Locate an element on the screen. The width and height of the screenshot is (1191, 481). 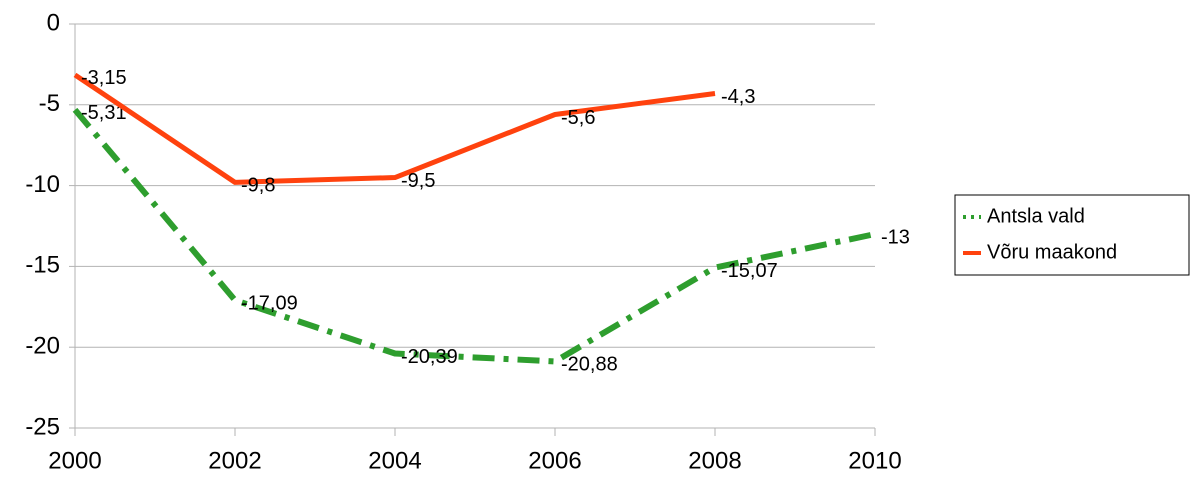
legend-label: Antsla vald is located at coordinates (1036, 216).